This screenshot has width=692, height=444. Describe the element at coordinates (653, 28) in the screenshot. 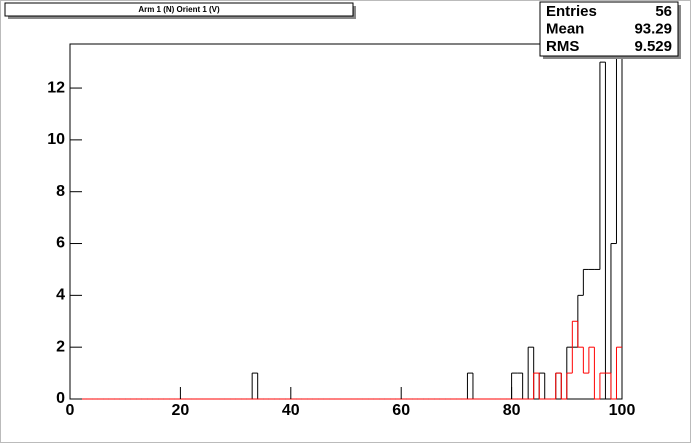

I see `stat-value: 93.29` at that location.